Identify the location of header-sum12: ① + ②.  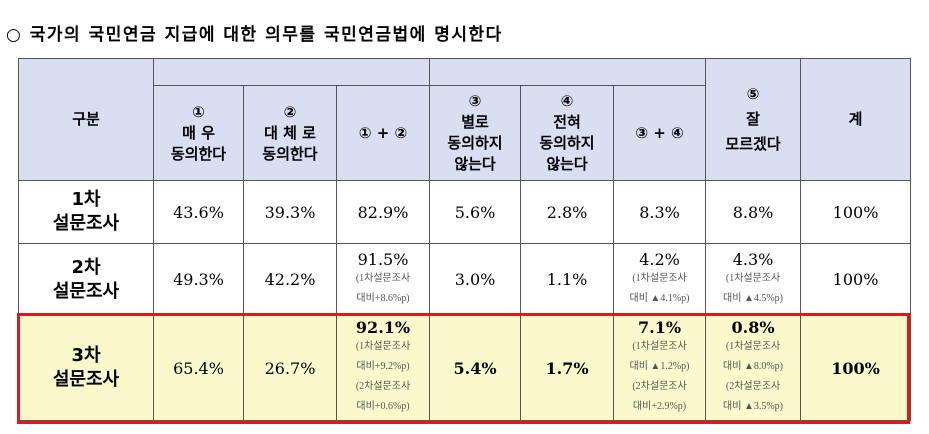
(383, 133).